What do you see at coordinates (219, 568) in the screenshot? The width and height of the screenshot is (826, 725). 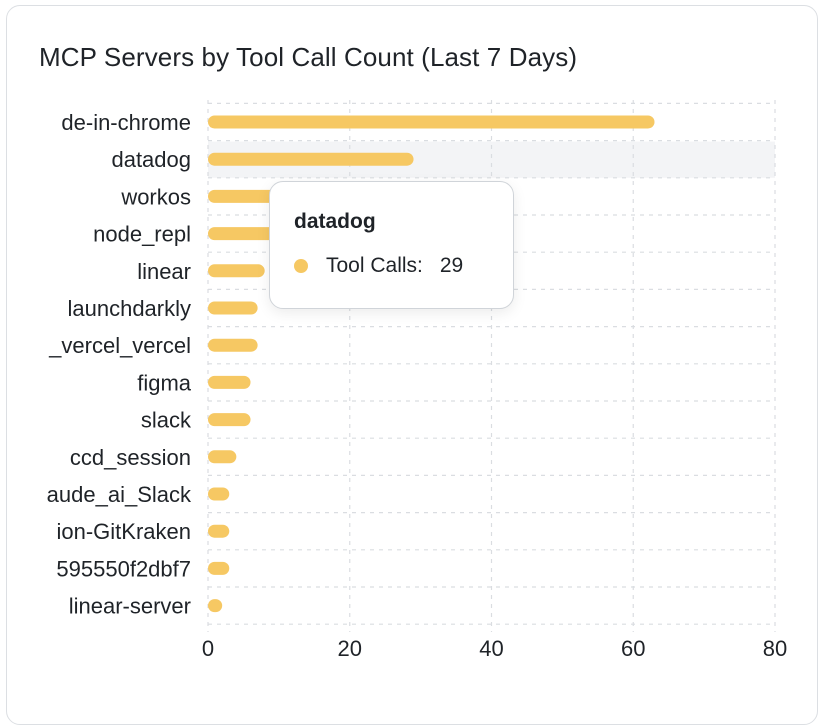 I see `bar-595550f2dbf7` at bounding box center [219, 568].